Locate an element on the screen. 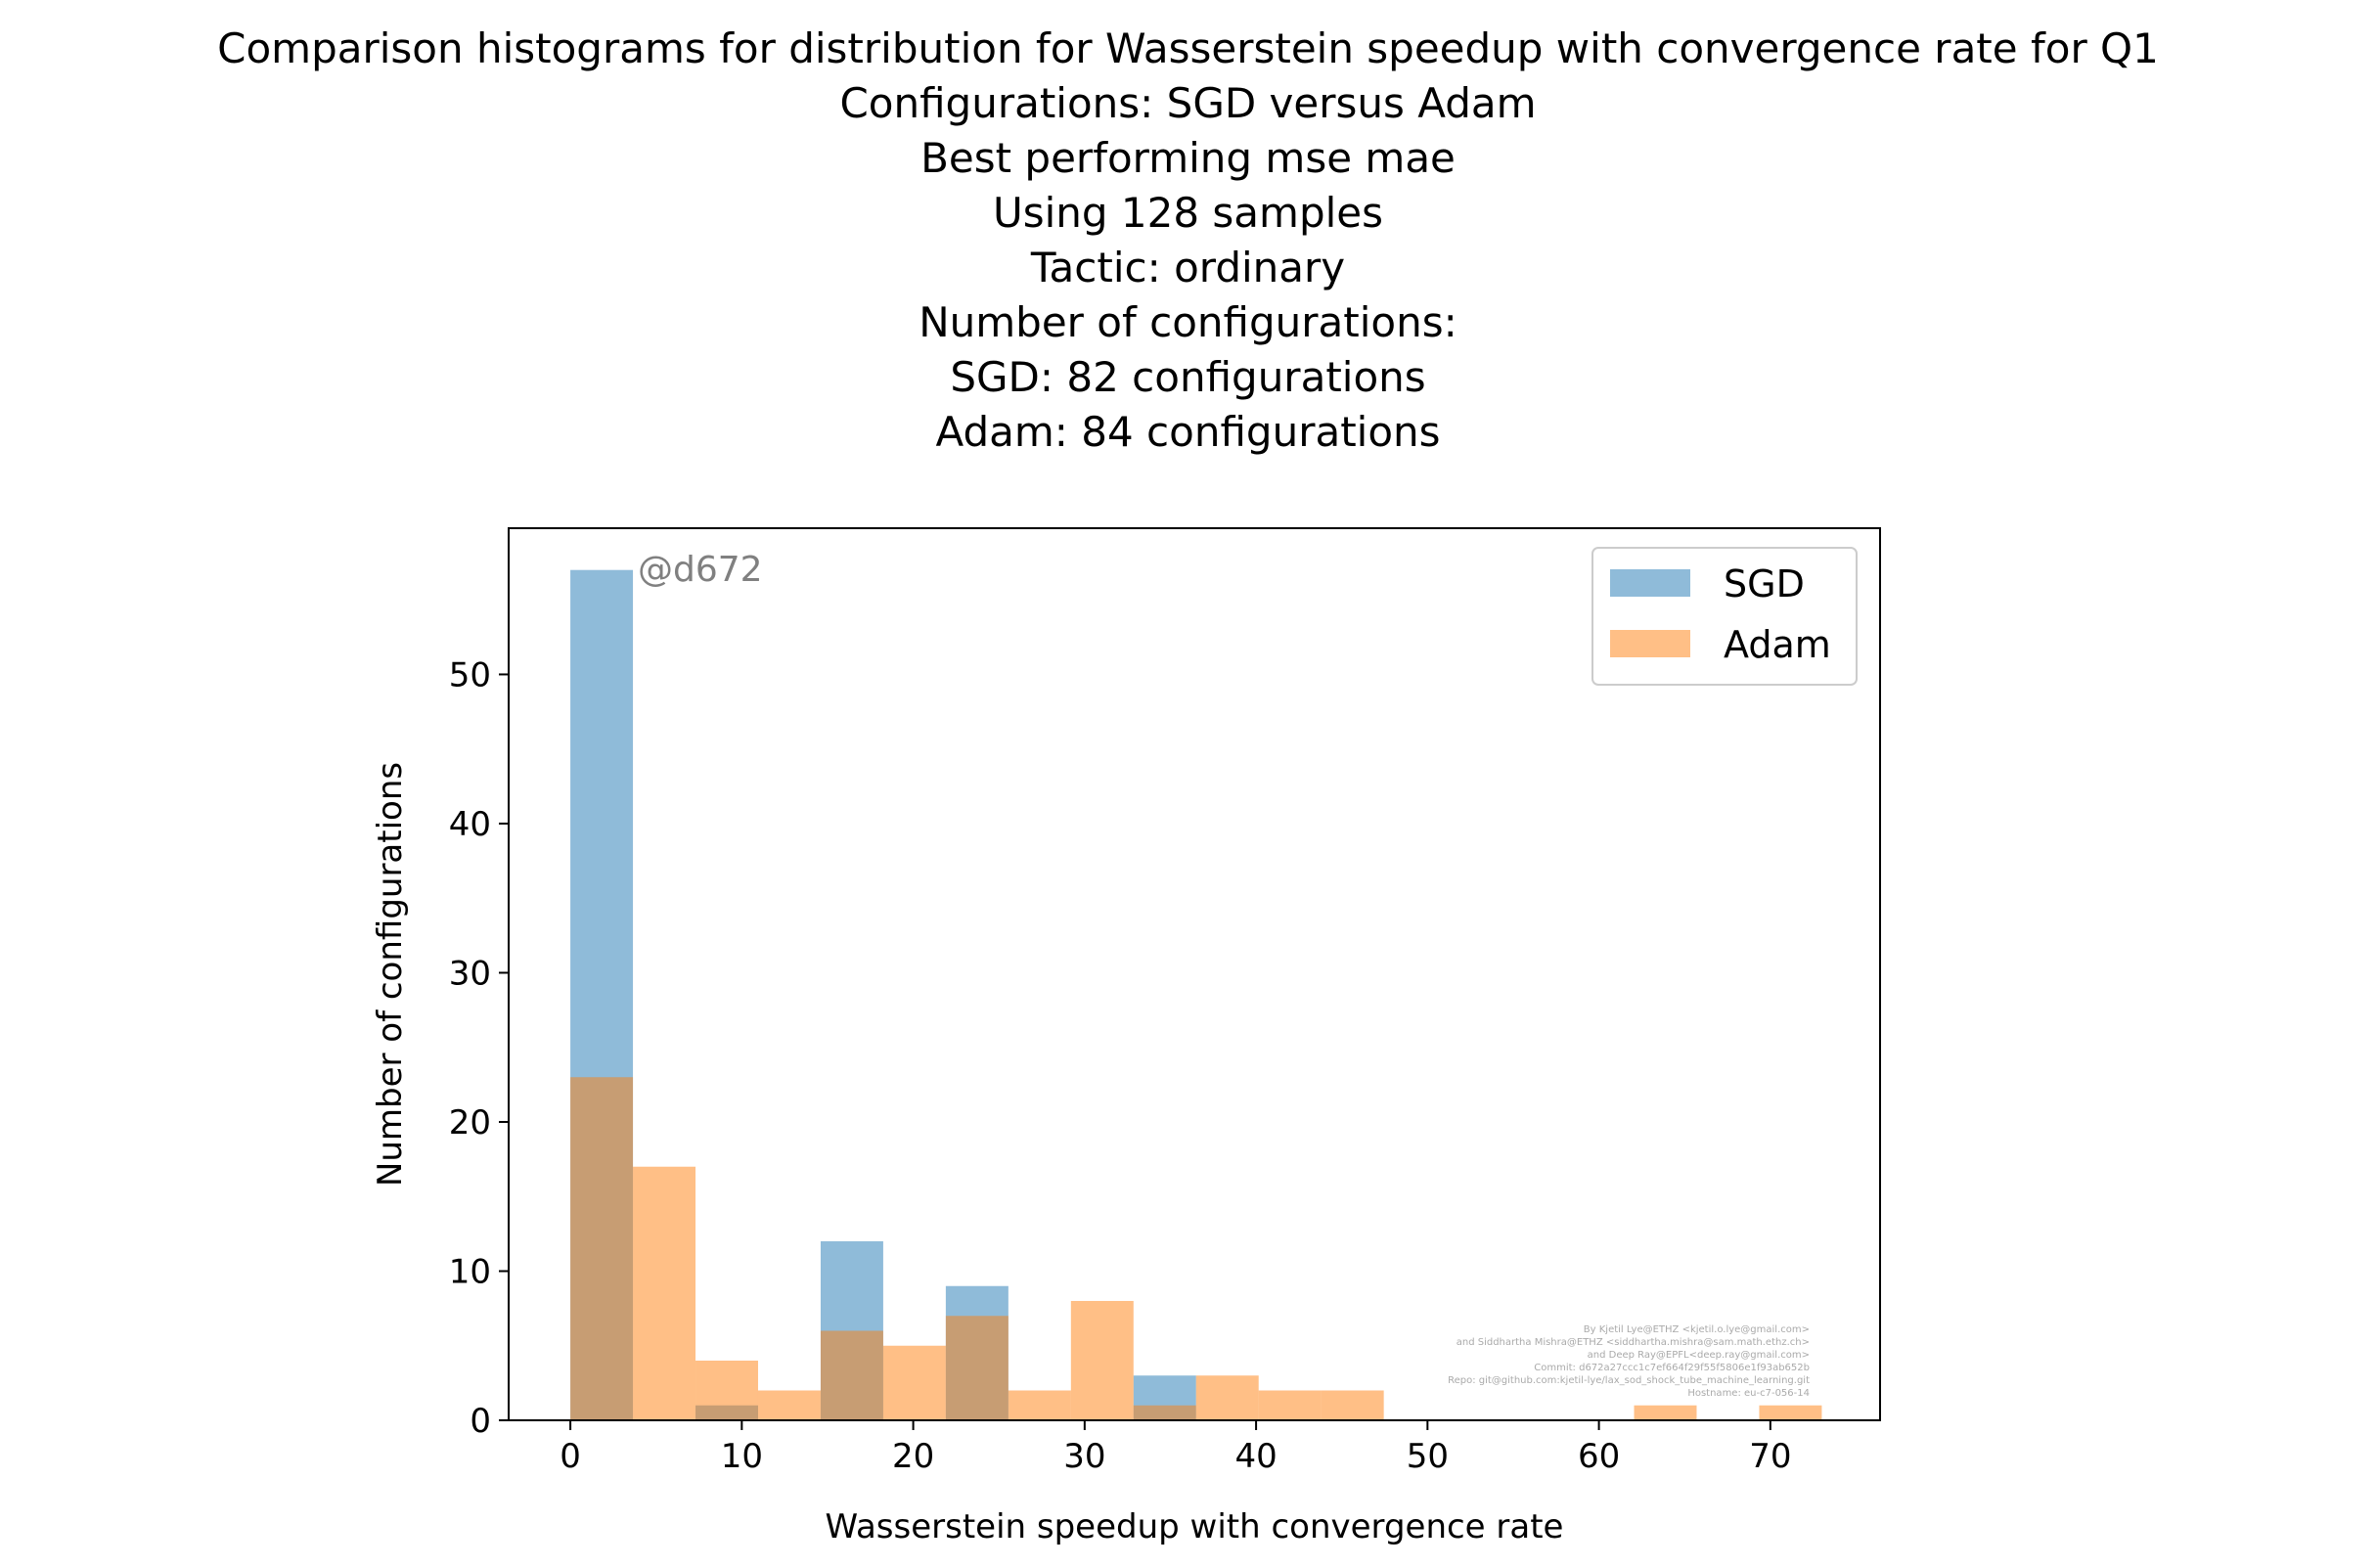 Image resolution: width=2376 pixels, height=1568 pixels. y-axis-label: Number of configurations is located at coordinates (390, 974).